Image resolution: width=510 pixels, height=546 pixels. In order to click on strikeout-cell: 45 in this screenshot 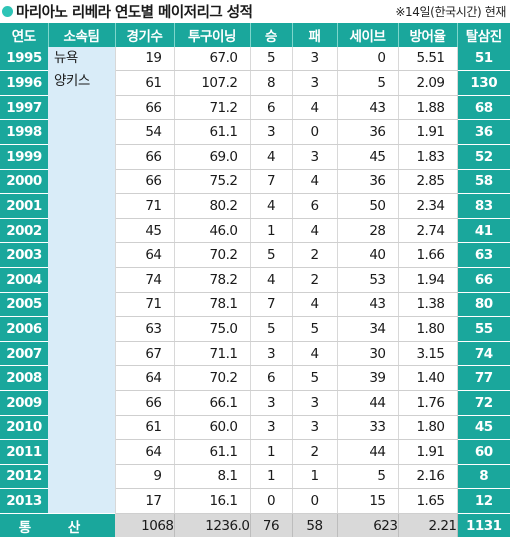, I will do `click(483, 428)`.